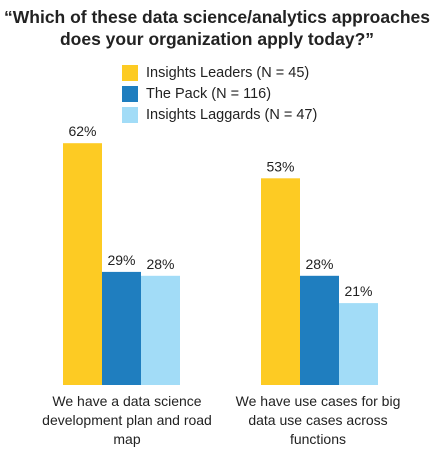  Describe the element at coordinates (358, 344) in the screenshot. I see `bar-insights-laggards-use-cases` at that location.